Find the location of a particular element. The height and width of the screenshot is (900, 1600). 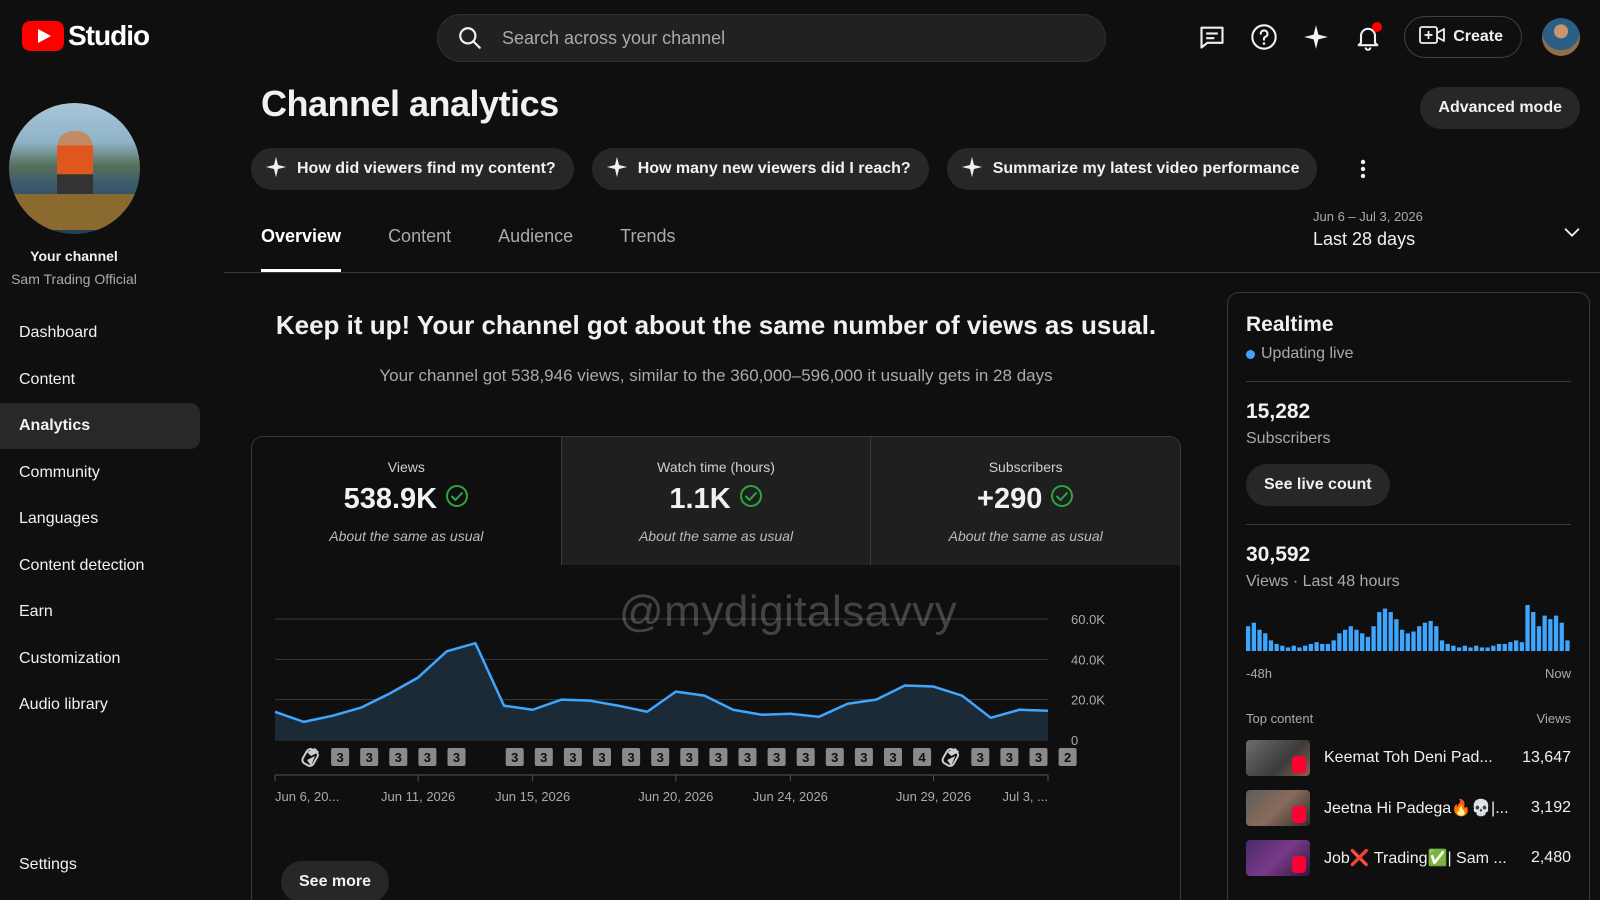

sidebar-item-audio-library: Audio library is located at coordinates (63, 704).